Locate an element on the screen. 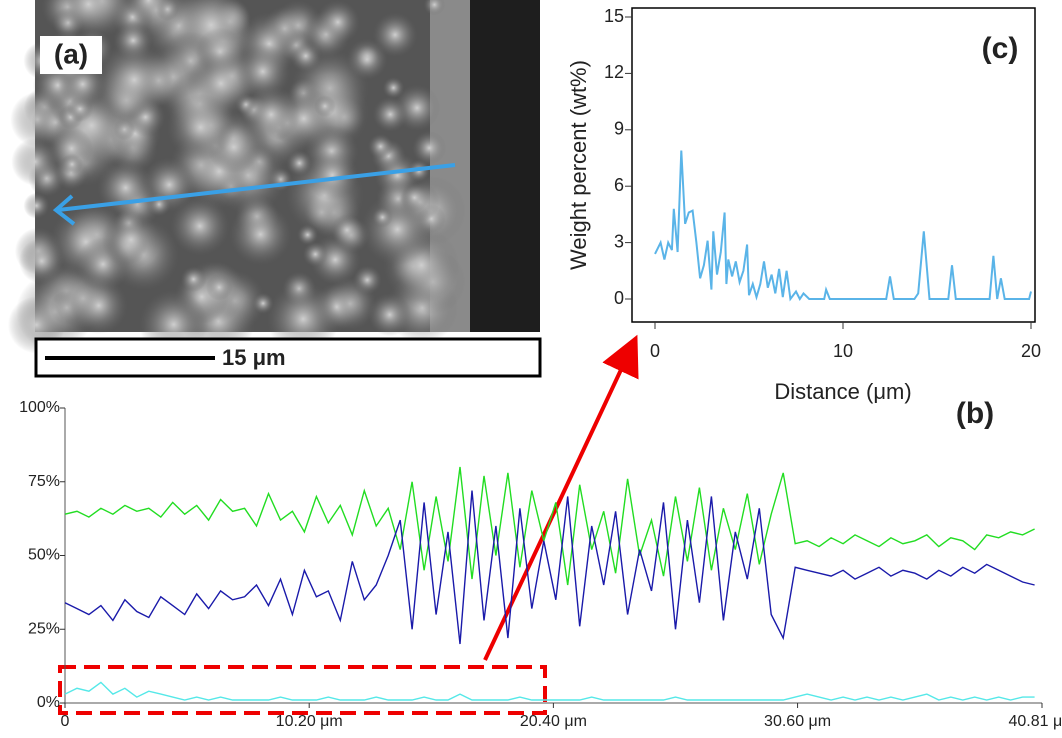 The height and width of the screenshot is (738, 1062). highlight-box is located at coordinates (302, 690).